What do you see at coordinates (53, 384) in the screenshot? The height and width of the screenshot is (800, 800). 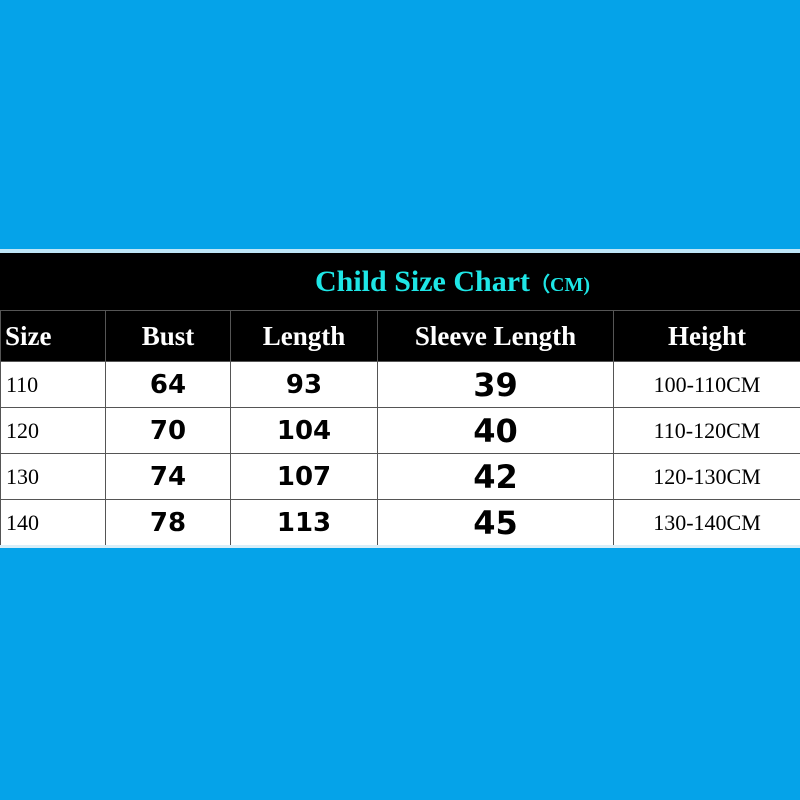 I see `cell-size: 110` at bounding box center [53, 384].